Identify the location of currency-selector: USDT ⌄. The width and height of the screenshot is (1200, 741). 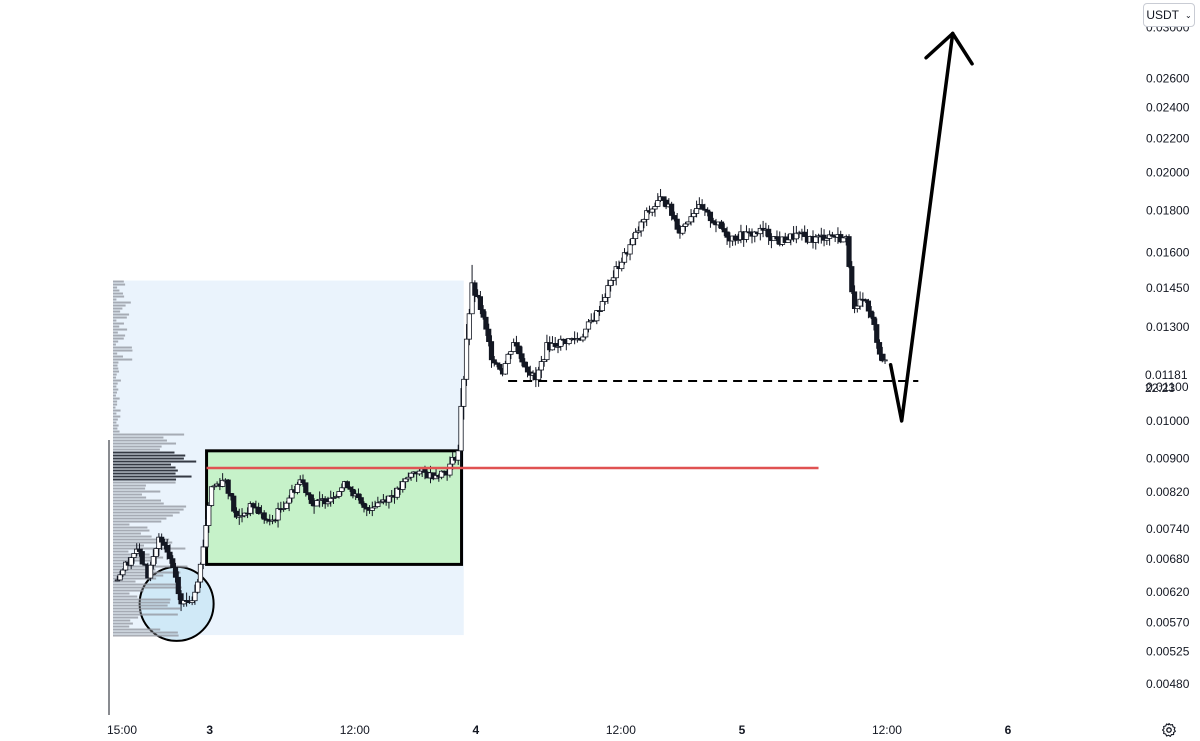
(1169, 15).